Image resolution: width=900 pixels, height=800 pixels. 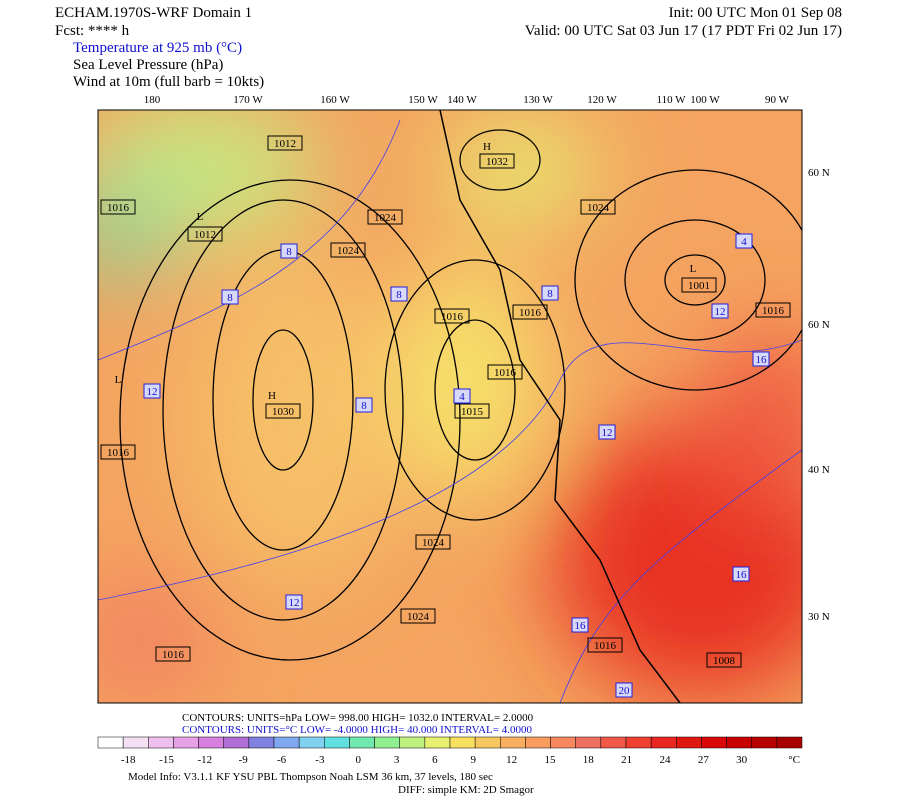 I want to click on colorbar-tick-label: 3, so click(x=397, y=760).